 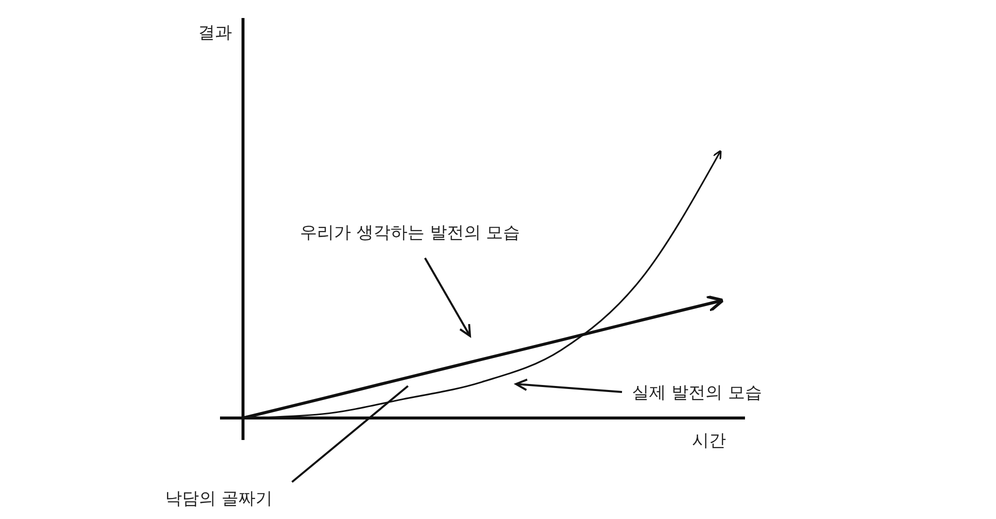 What do you see at coordinates (410, 233) in the screenshot?
I see `annotation: 우리가 생각하는 발전의 모습` at bounding box center [410, 233].